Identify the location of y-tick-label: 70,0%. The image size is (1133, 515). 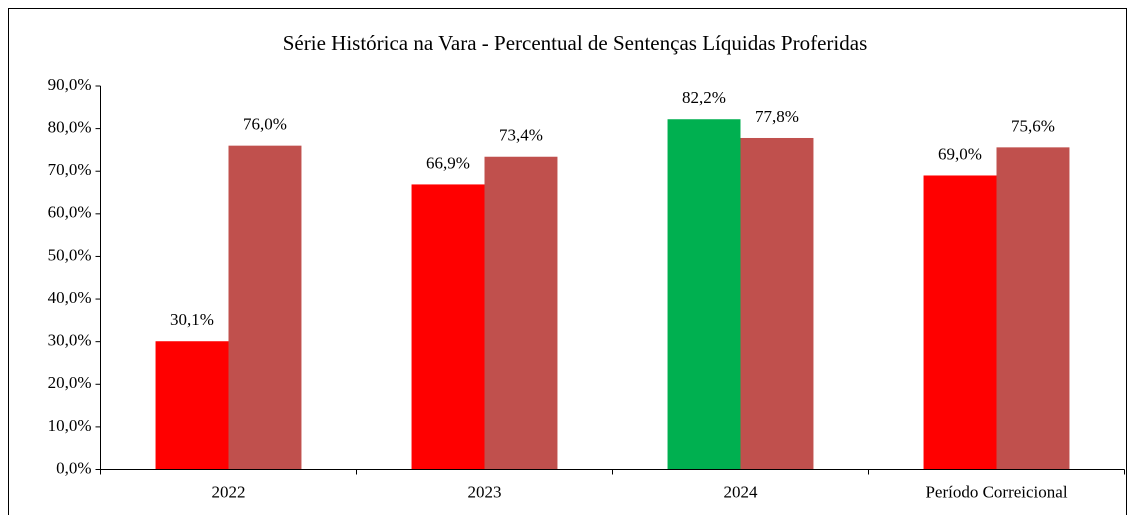
(70, 169).